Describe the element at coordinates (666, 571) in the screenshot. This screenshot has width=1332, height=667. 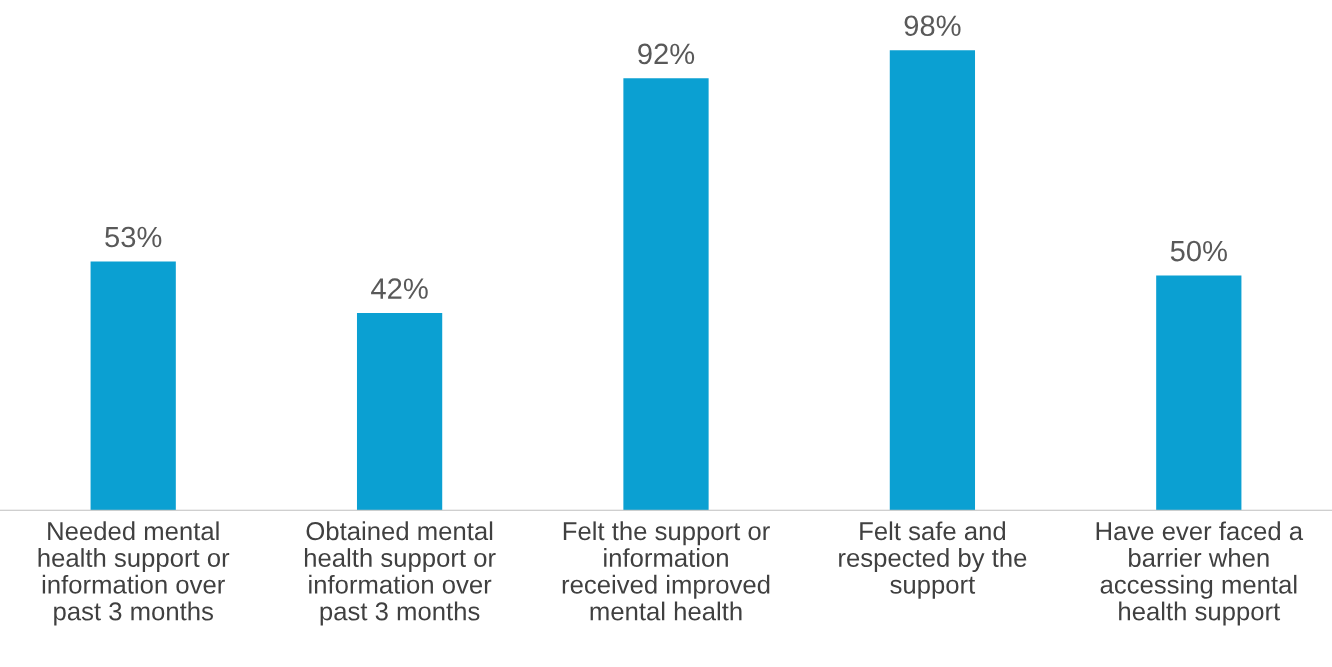
I see `x-tick-label: Felt the support or information received improved mental health` at that location.